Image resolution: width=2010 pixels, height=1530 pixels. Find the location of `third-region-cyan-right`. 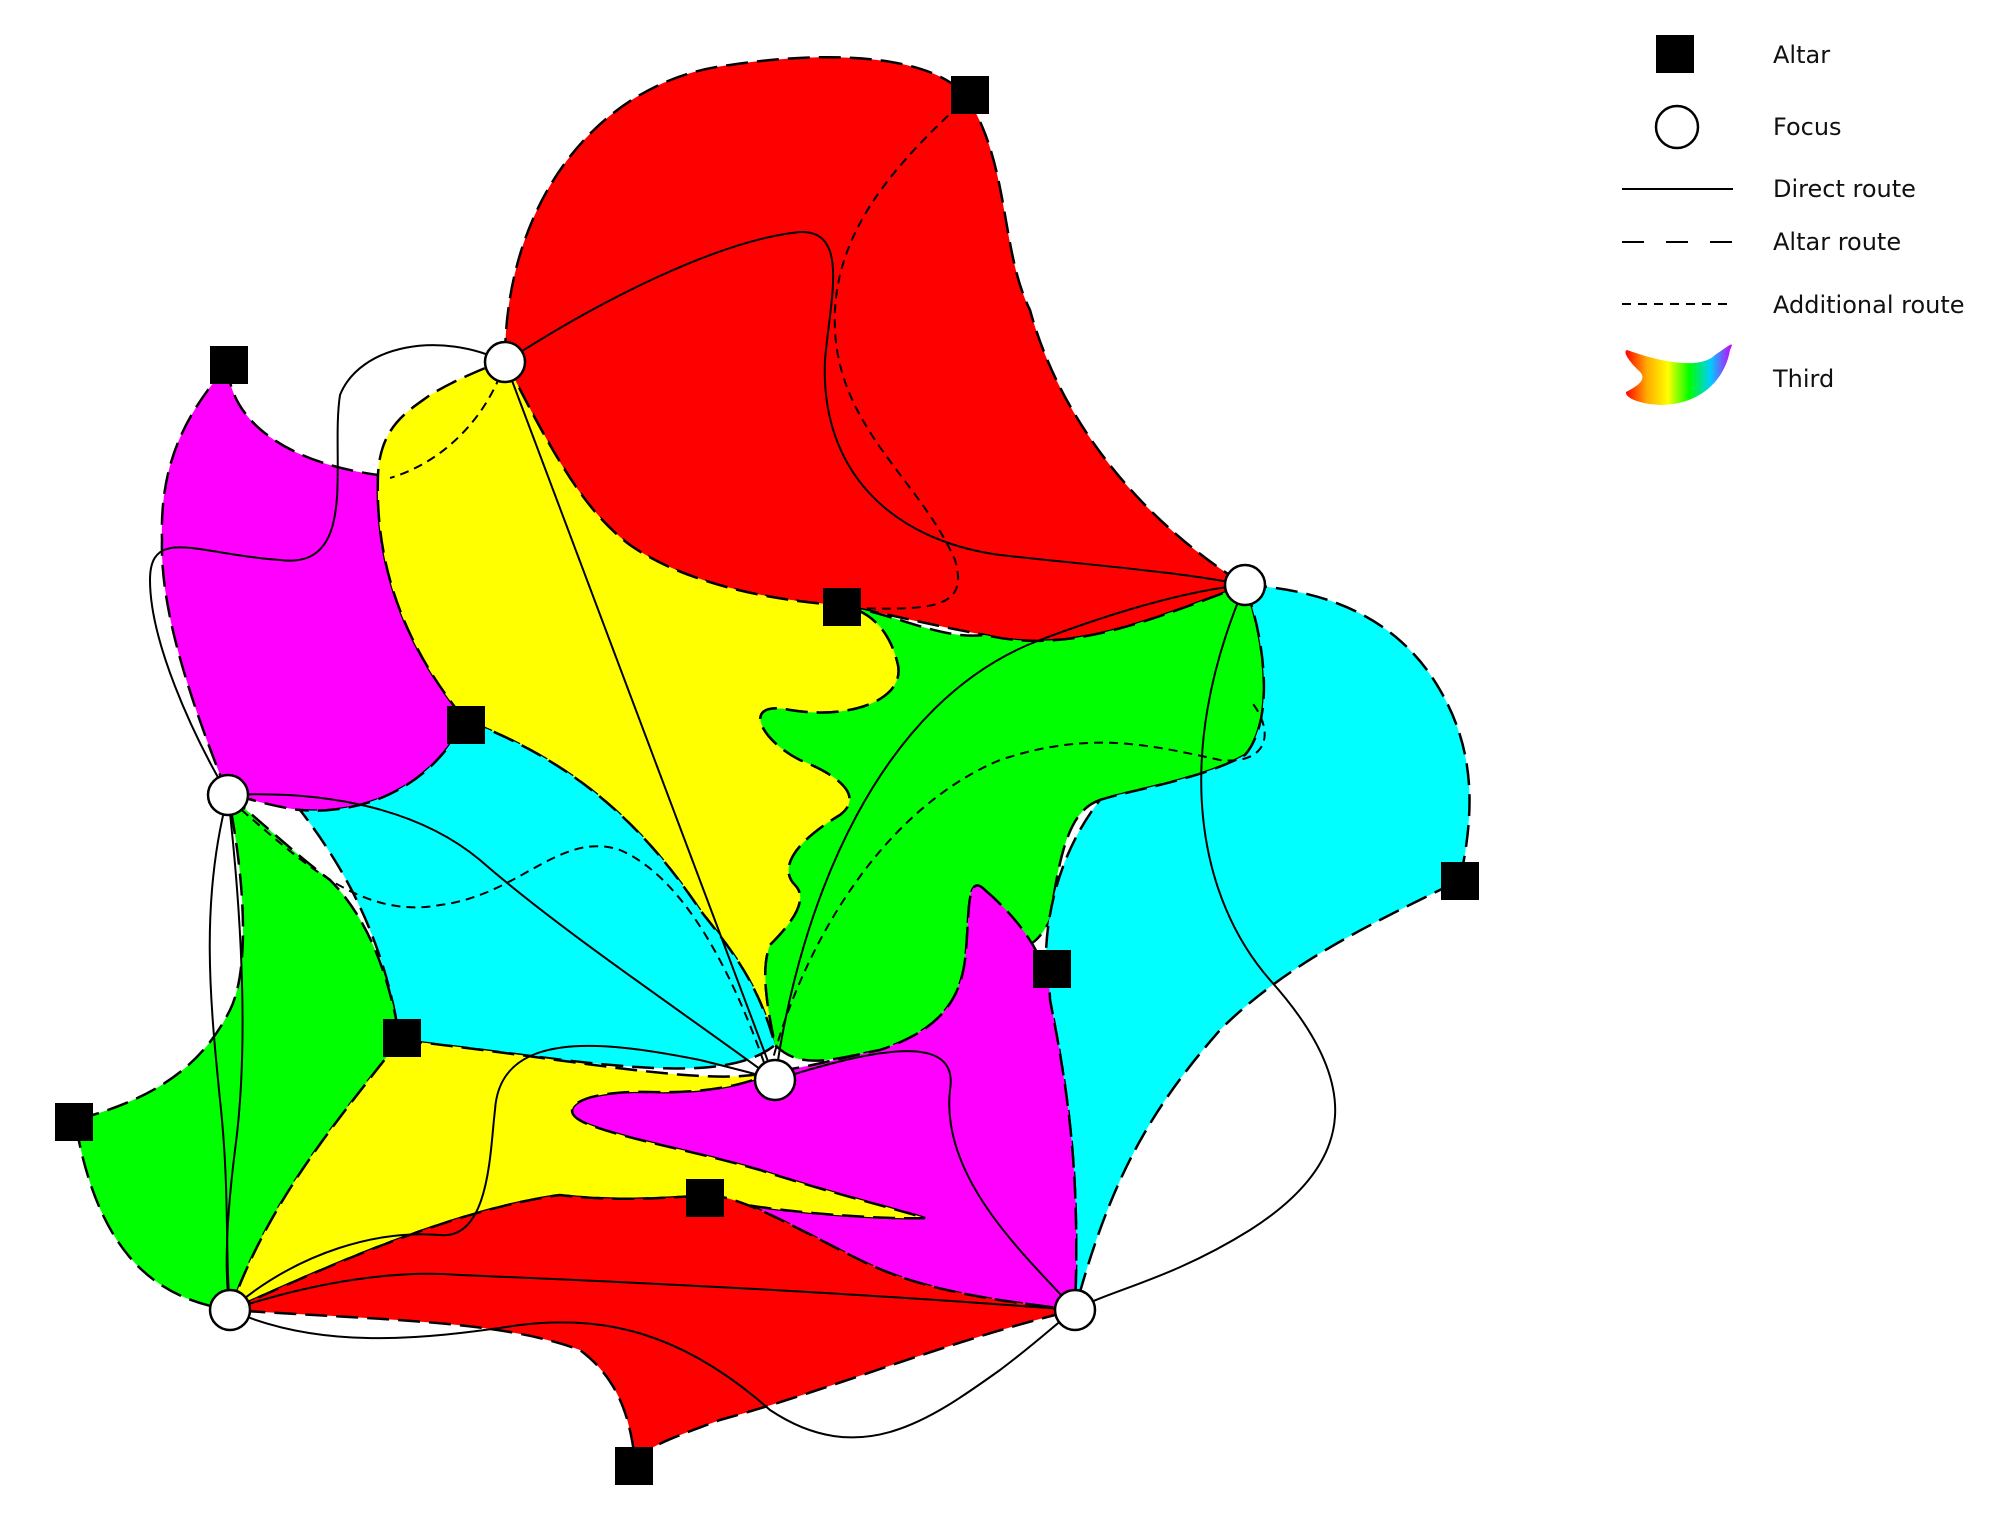

third-region-cyan-right is located at coordinates (1257, 947).